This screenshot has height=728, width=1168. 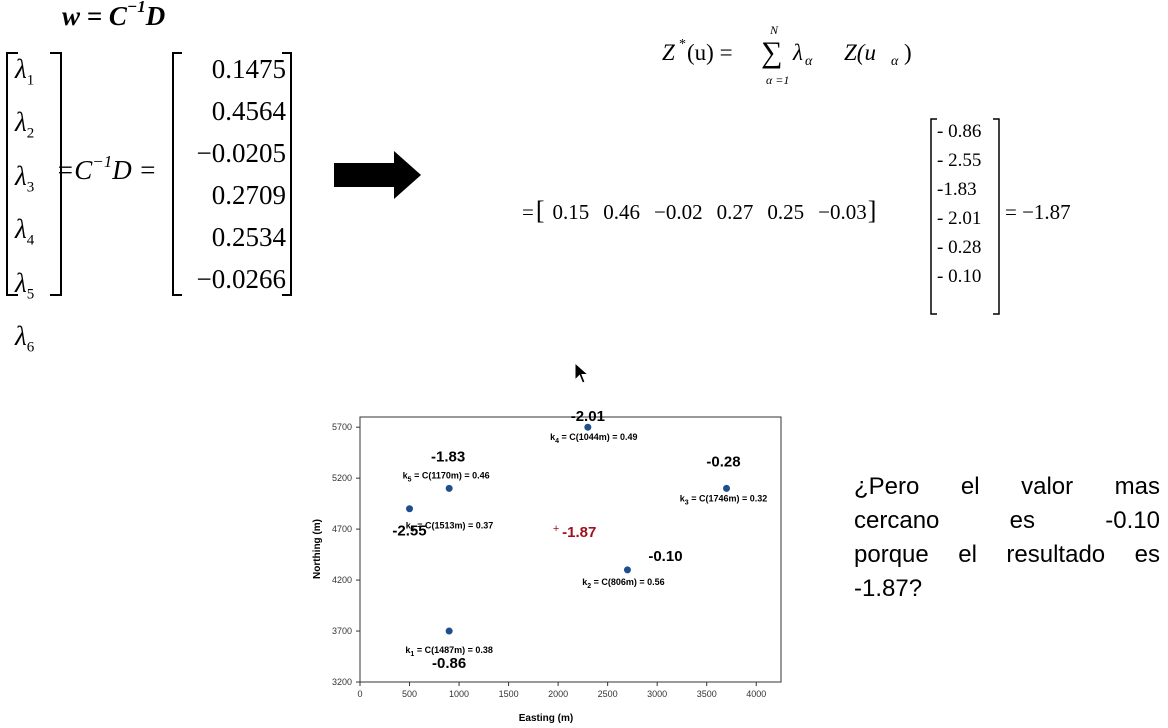 I want to click on y-tick-label: 4700, so click(x=342, y=529).